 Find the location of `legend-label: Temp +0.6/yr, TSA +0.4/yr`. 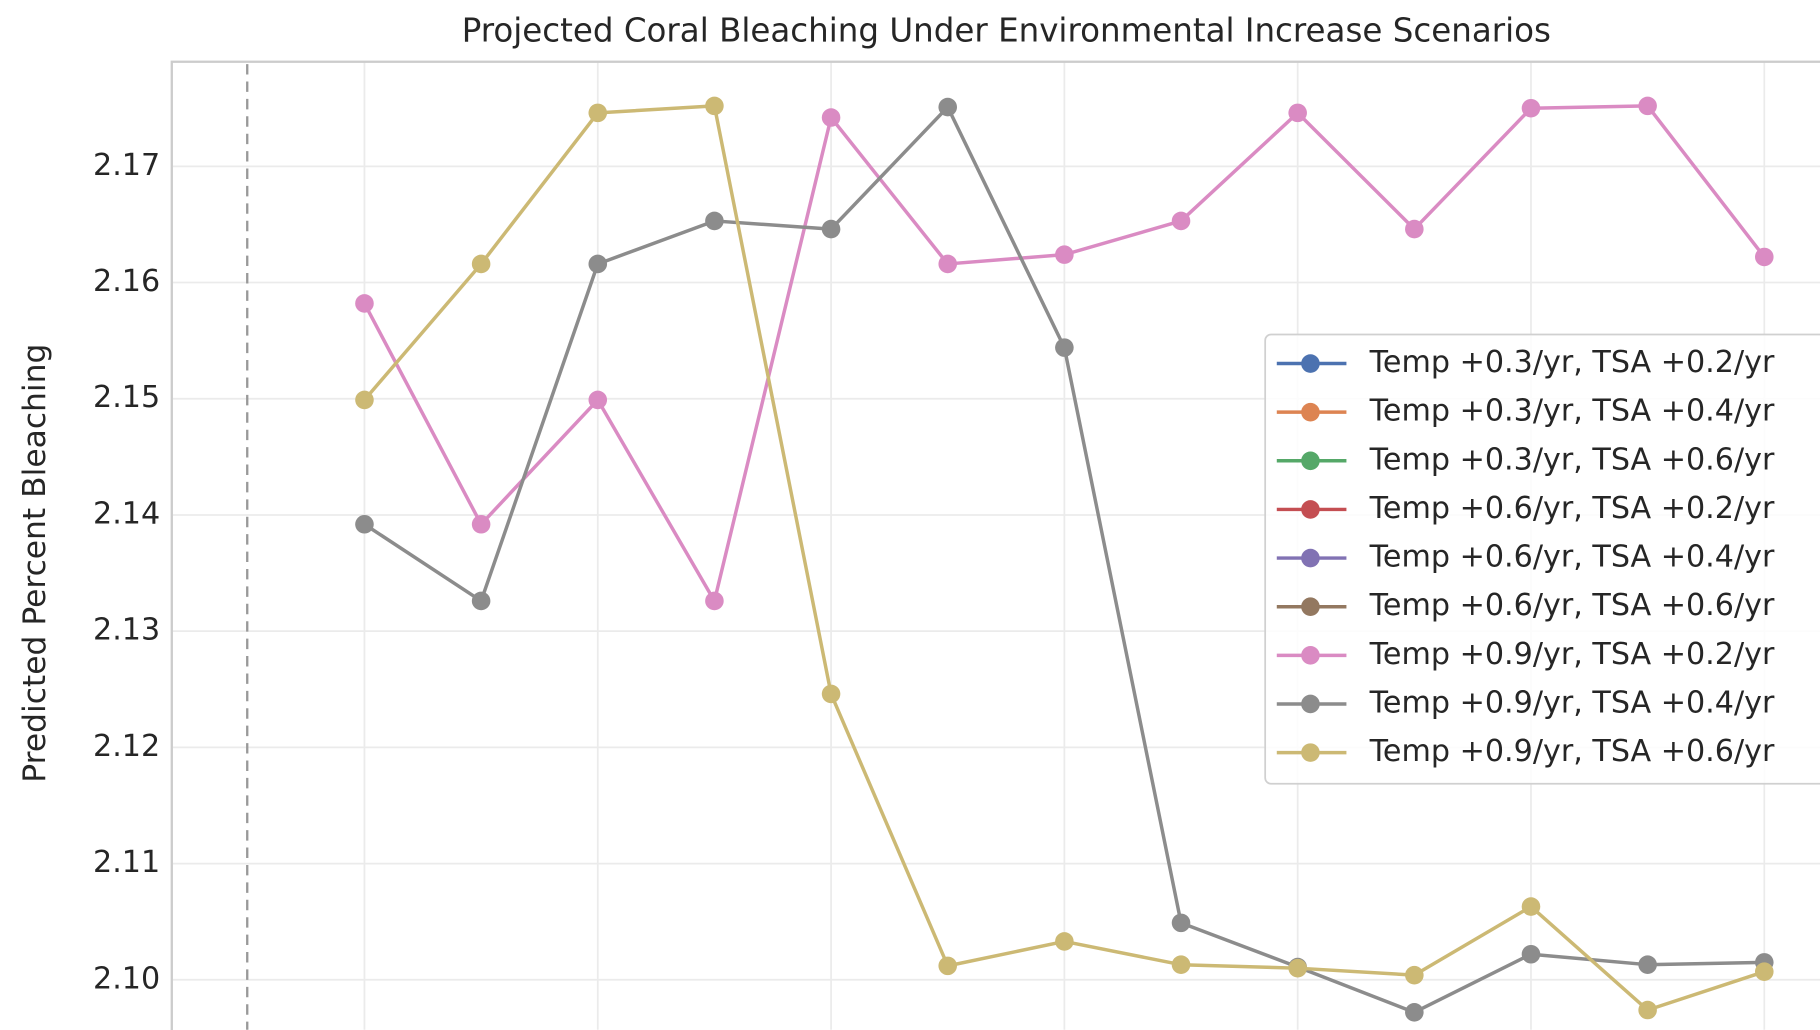

legend-label: Temp +0.6/yr, TSA +0.4/yr is located at coordinates (1572, 557).